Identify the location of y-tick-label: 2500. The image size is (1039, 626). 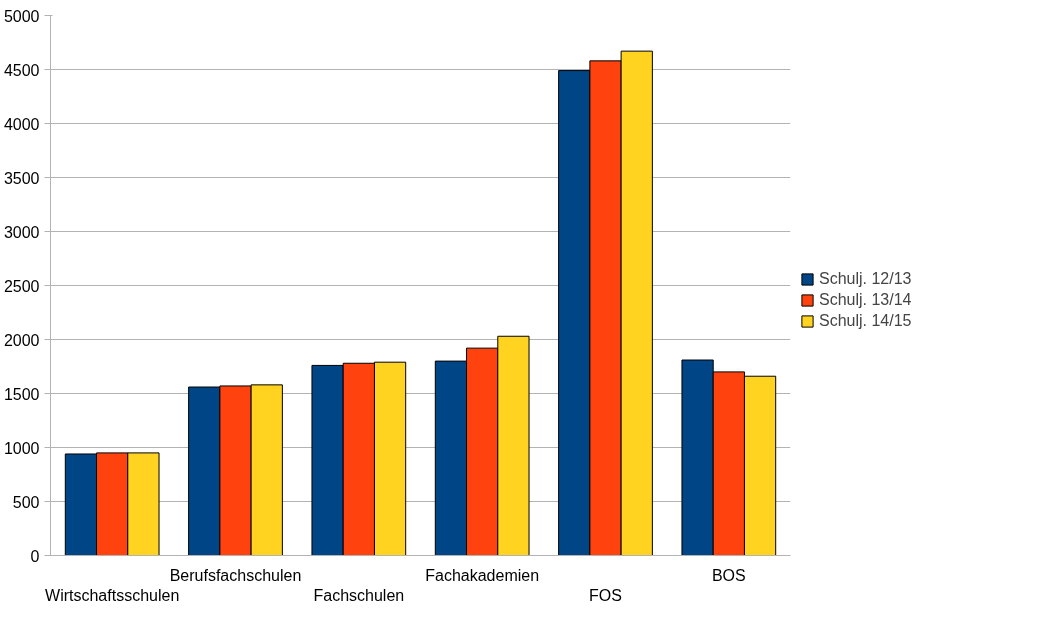
(21, 286).